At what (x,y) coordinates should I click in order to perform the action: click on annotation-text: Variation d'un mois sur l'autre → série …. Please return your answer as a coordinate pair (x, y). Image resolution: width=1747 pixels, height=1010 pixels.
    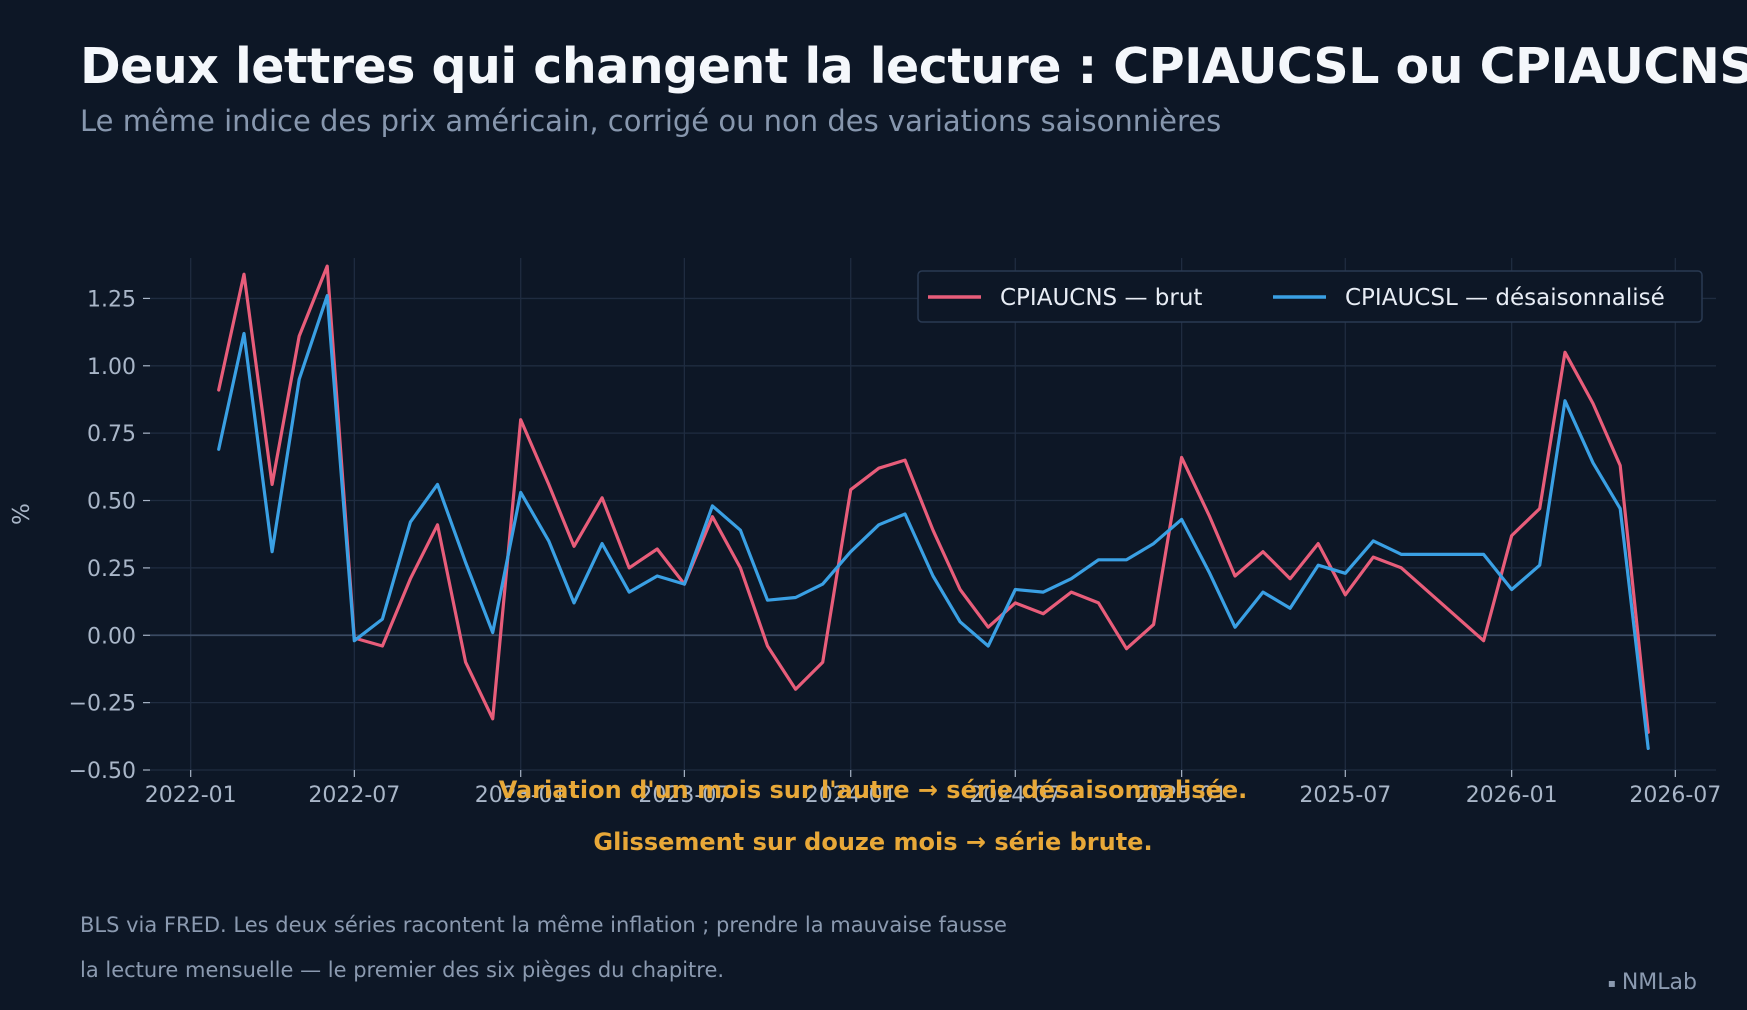
    Looking at the image, I should click on (873, 790).